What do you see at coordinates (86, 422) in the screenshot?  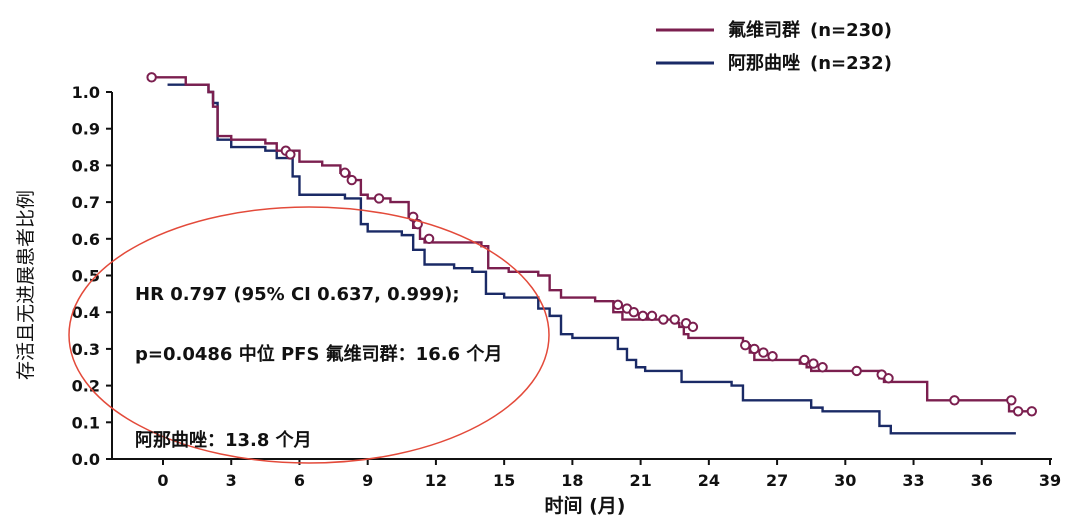 I see `y-tick-label: 0.1` at bounding box center [86, 422].